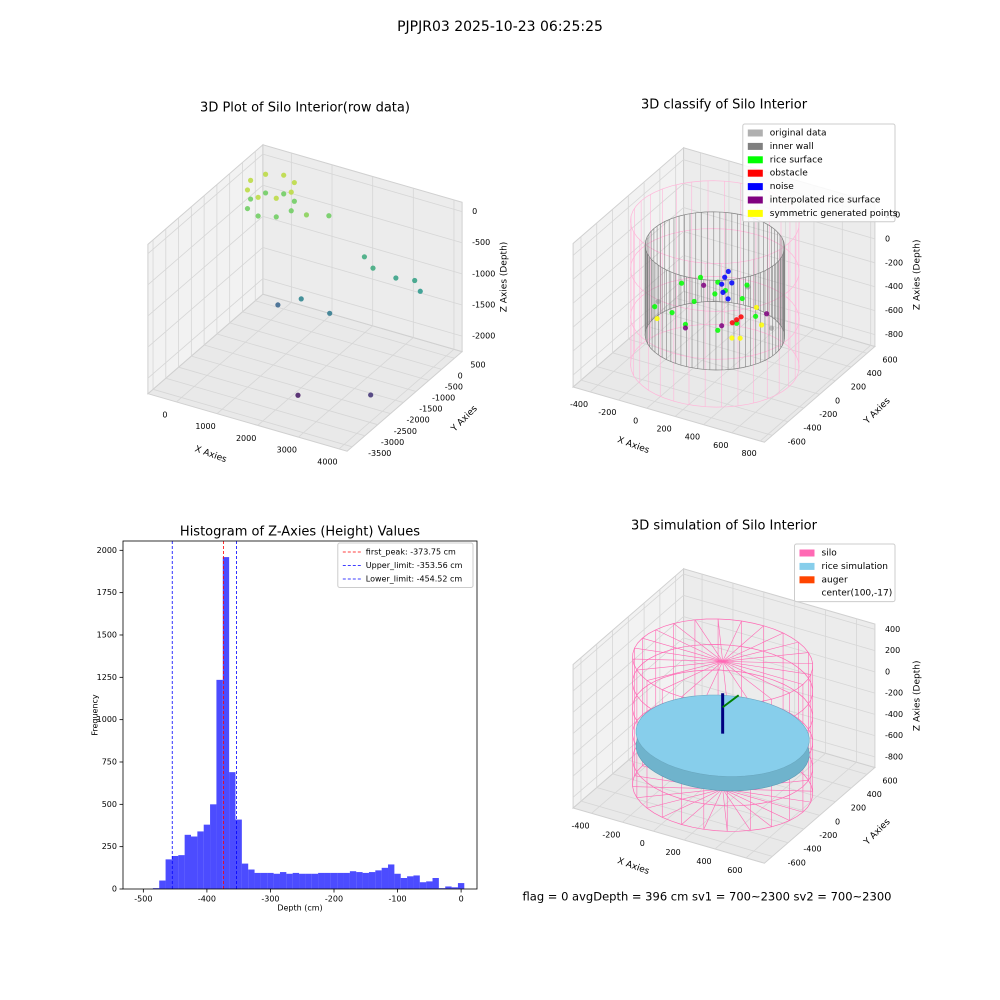 This screenshot has height=1000, width=1000. What do you see at coordinates (107, 592) in the screenshot?
I see `y-tick-label: 1750` at bounding box center [107, 592].